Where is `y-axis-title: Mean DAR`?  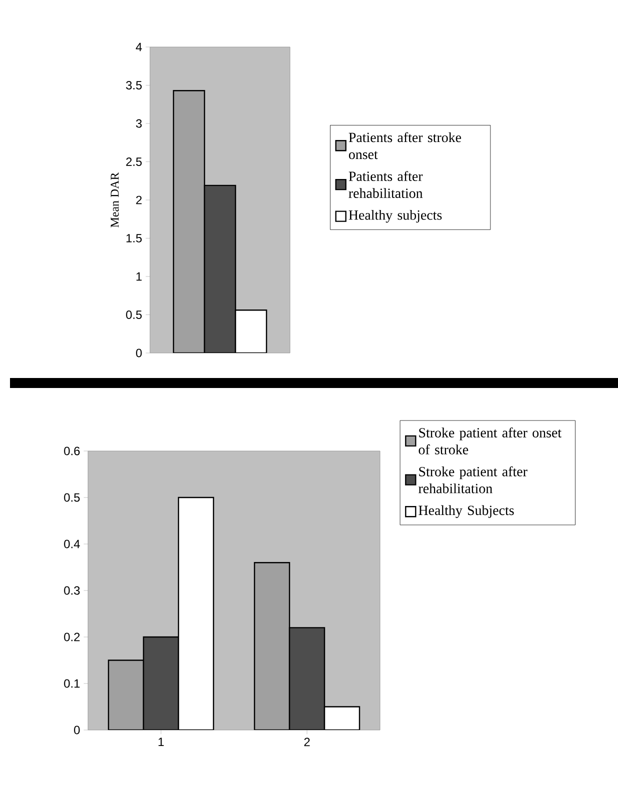 y-axis-title: Mean DAR is located at coordinates (114, 200).